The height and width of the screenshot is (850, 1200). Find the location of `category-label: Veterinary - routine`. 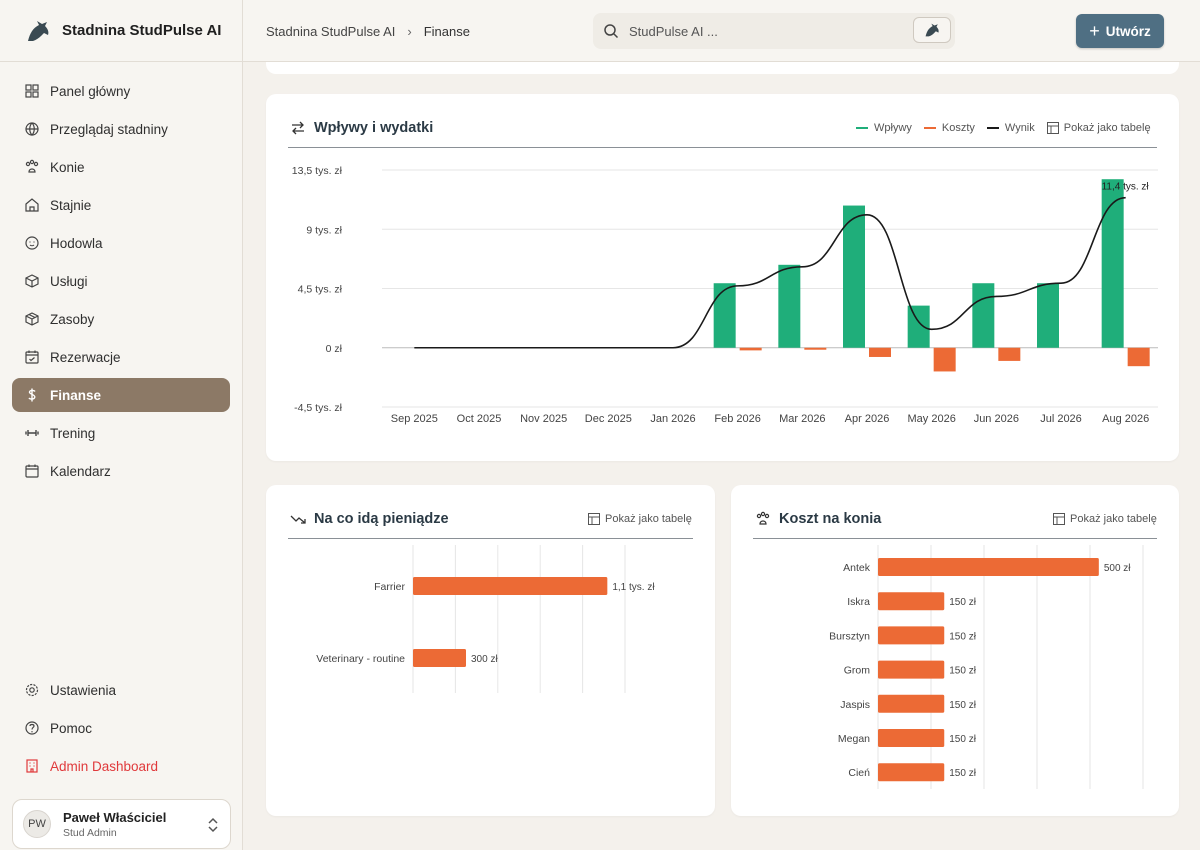

category-label: Veterinary - routine is located at coordinates (360, 659).